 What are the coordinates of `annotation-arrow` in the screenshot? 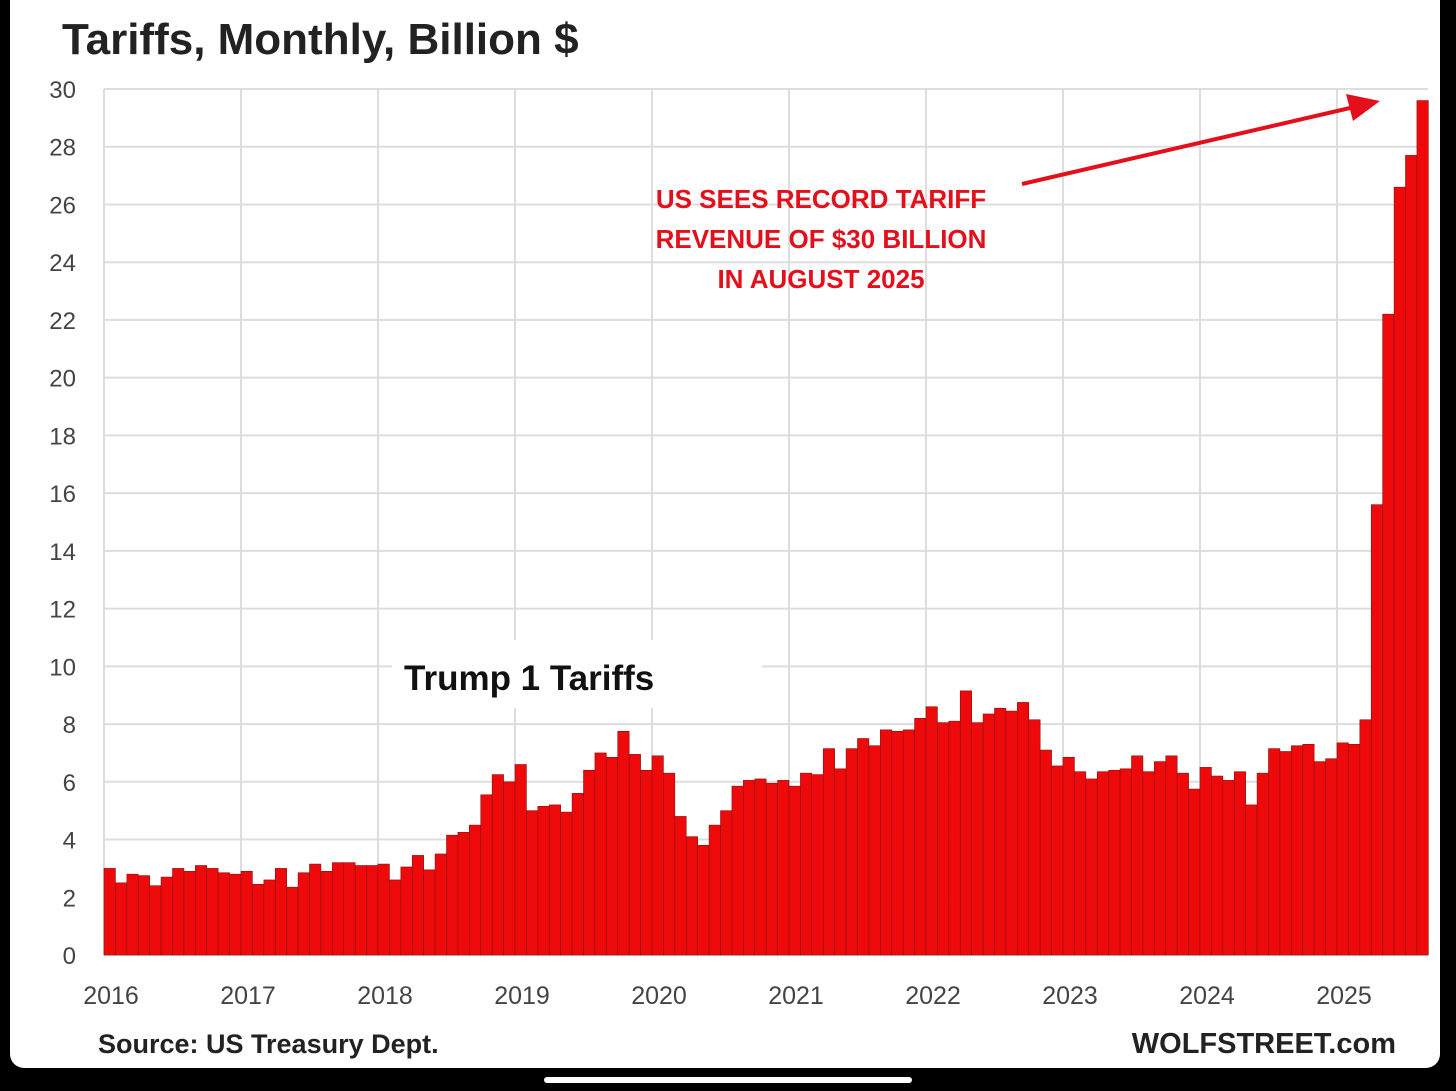 It's located at (1186, 146).